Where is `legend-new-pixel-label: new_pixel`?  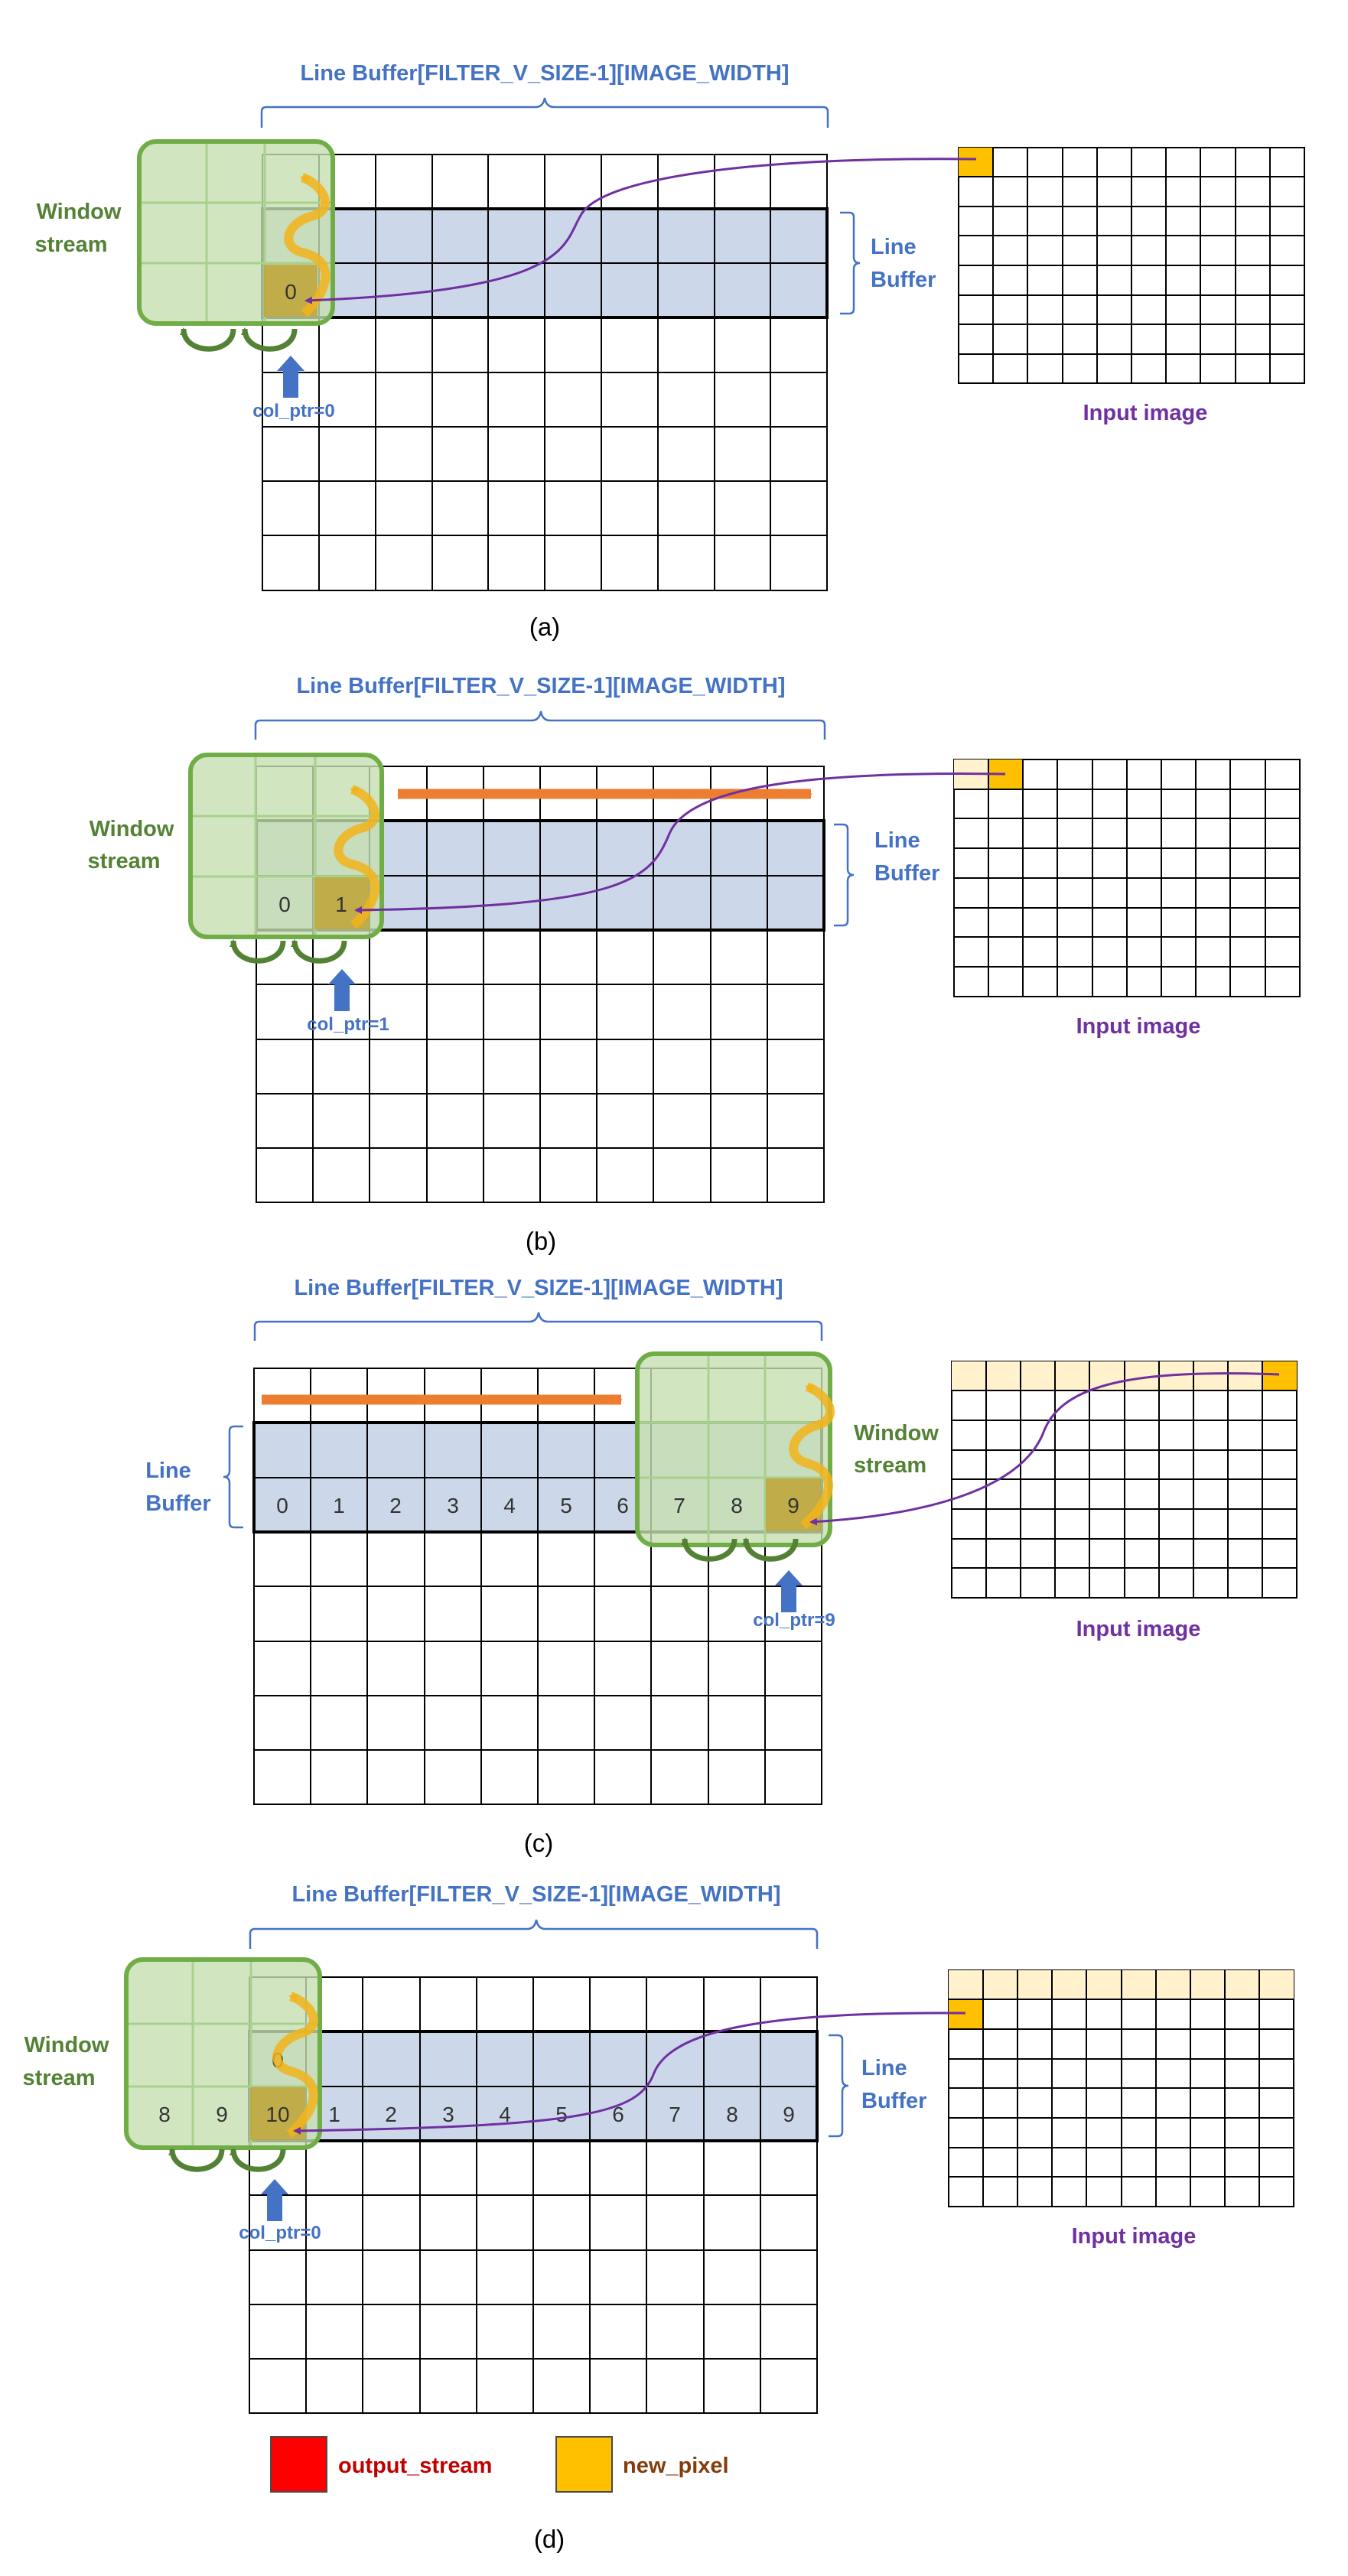
legend-new-pixel-label: new_pixel is located at coordinates (676, 2466).